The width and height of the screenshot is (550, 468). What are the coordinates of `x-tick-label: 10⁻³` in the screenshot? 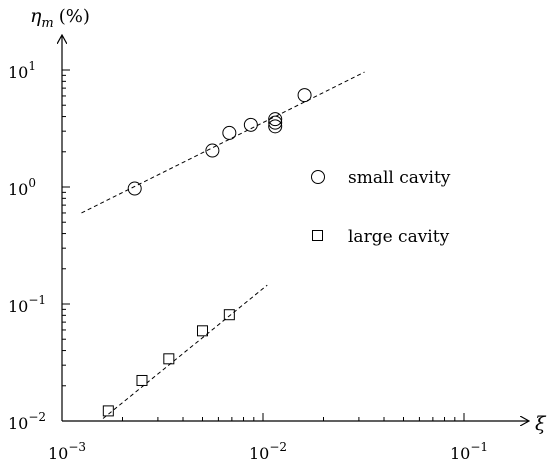 It's located at (67, 451).